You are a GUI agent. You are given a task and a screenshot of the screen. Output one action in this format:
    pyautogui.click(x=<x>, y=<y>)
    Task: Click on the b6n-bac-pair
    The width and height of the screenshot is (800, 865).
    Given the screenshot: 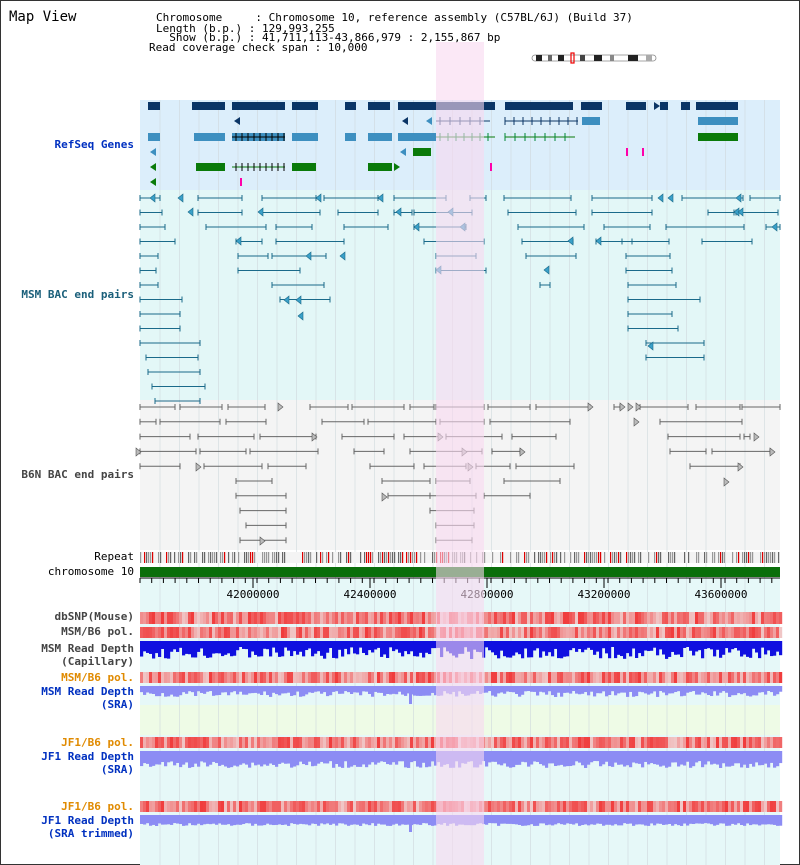 What is the action you would take?
    pyautogui.click(x=378, y=407)
    